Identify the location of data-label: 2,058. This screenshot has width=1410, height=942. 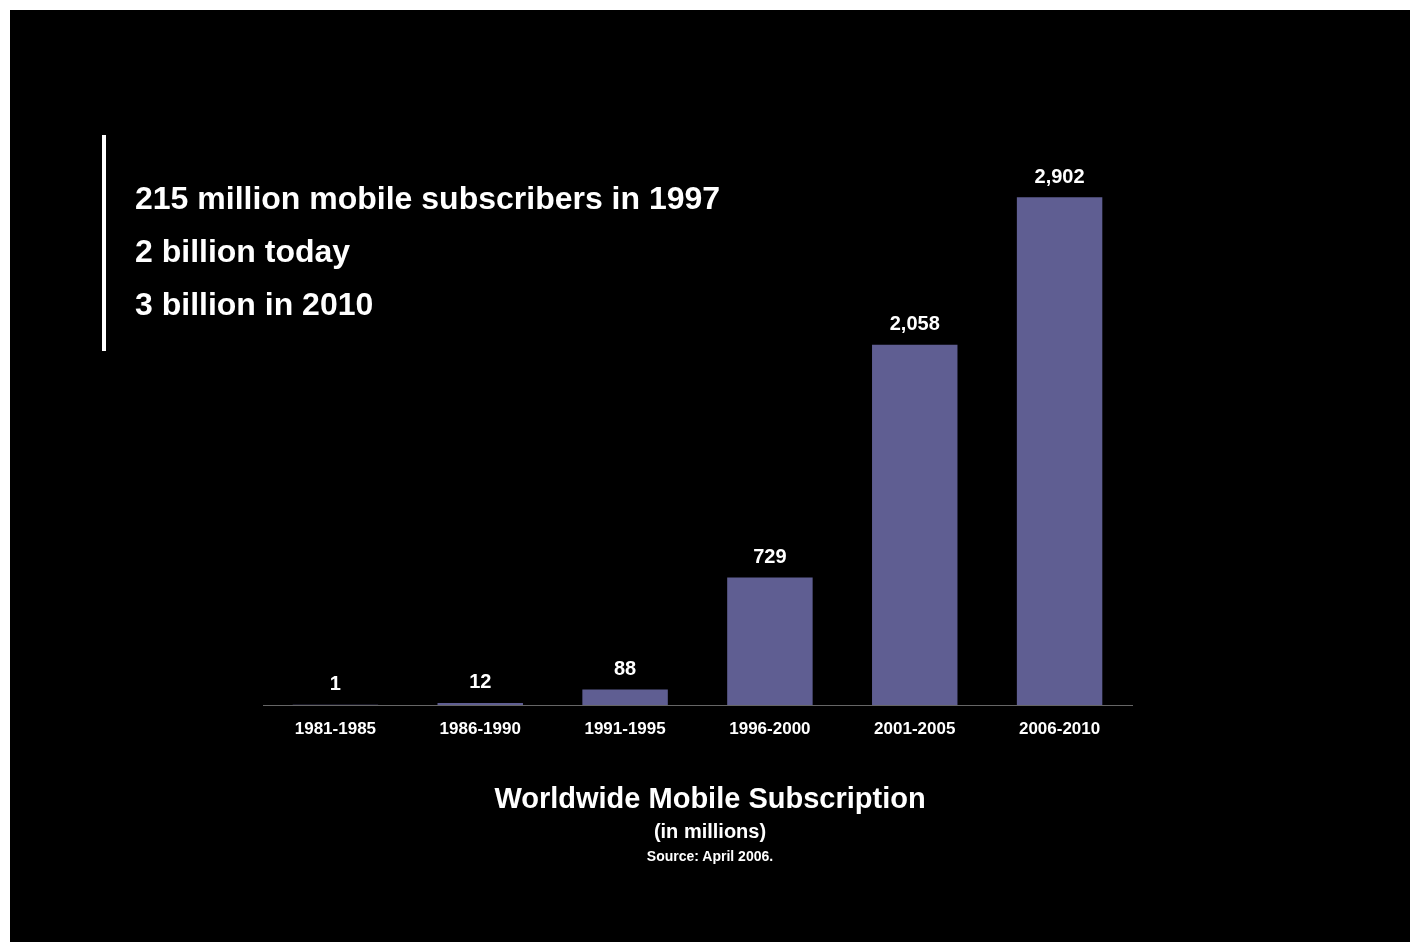
(914, 323).